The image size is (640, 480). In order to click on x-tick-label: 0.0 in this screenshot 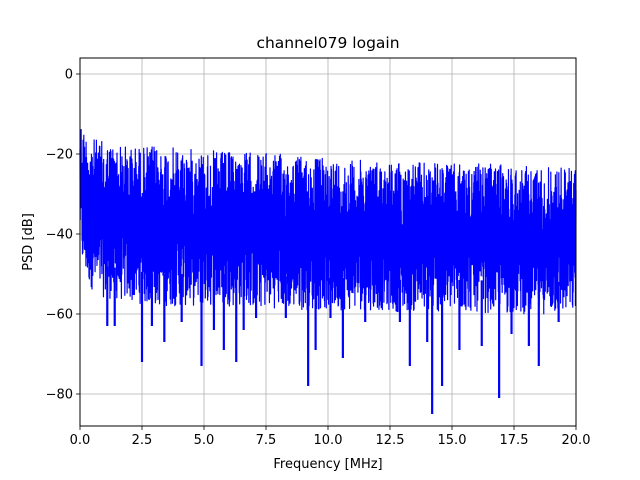, I will do `click(80, 440)`.